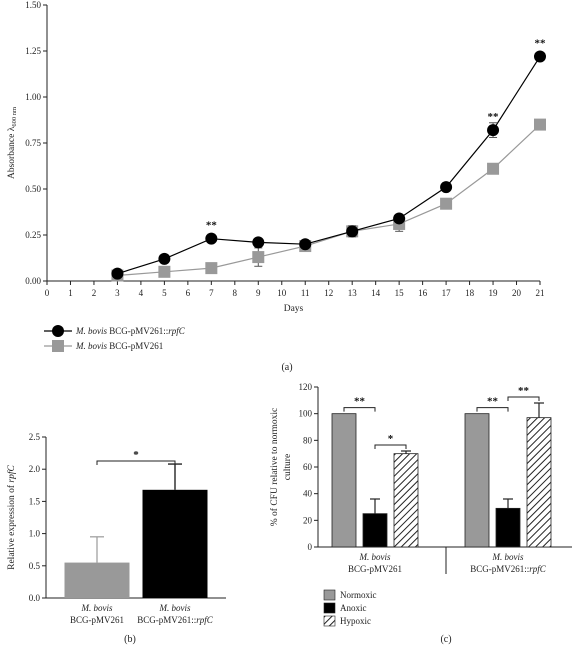 The height and width of the screenshot is (648, 575). I want to click on x-tick-label: 8, so click(235, 293).